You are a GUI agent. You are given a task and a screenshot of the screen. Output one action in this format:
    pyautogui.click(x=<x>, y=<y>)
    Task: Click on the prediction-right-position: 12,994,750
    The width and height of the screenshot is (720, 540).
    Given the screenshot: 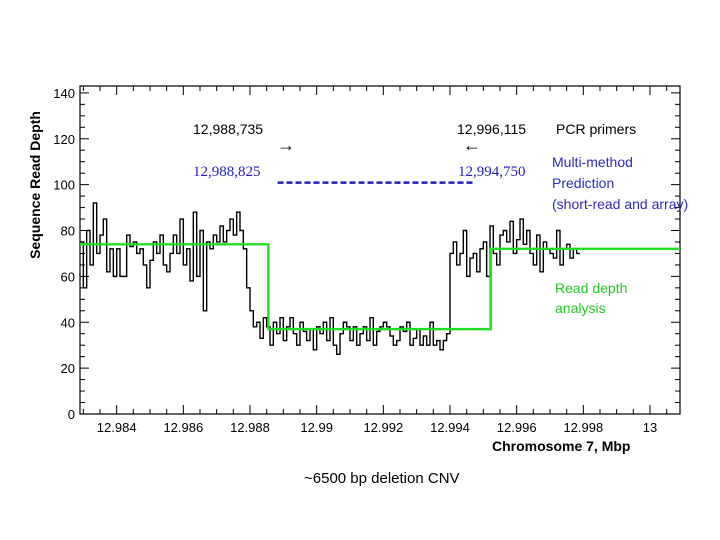 What is the action you would take?
    pyautogui.click(x=492, y=172)
    